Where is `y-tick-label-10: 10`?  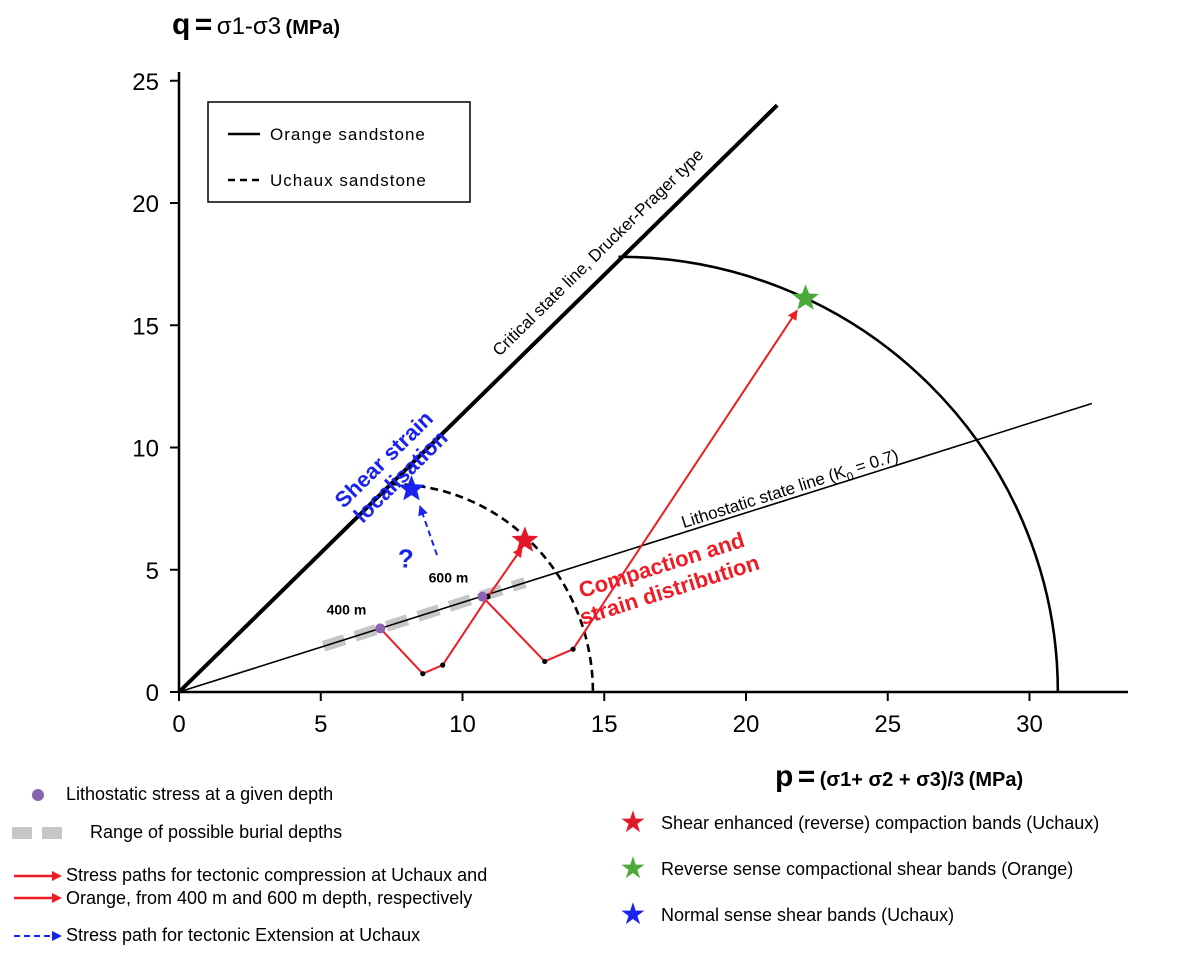 y-tick-label-10: 10 is located at coordinates (145, 449).